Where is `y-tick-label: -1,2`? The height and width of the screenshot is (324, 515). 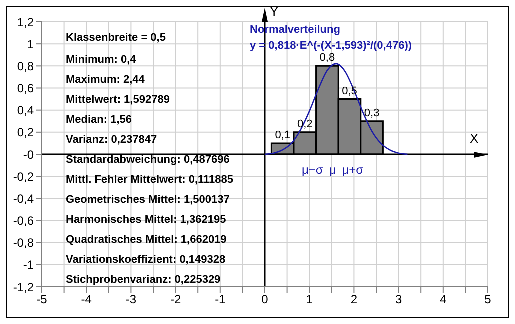
y-tick-label: -1,2 is located at coordinates (23, 287).